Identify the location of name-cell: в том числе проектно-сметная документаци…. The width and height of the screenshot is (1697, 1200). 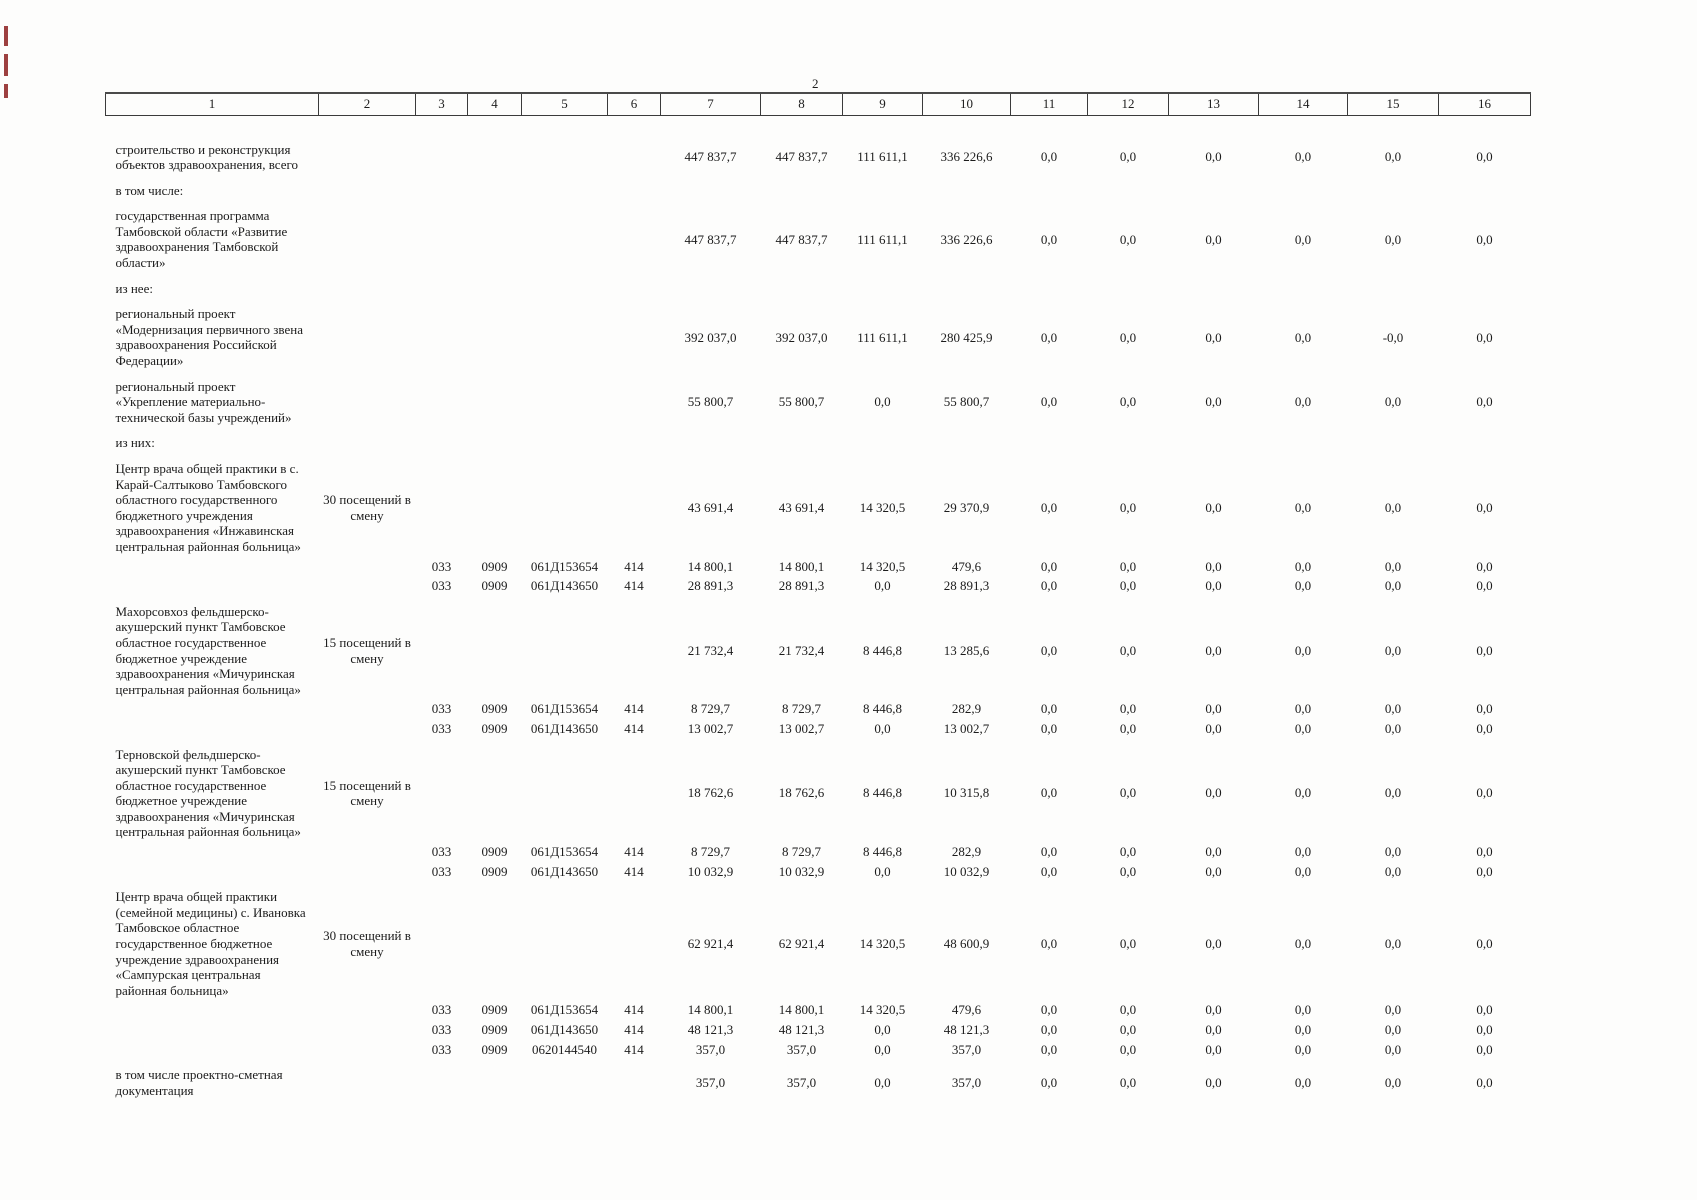
(199, 1082).